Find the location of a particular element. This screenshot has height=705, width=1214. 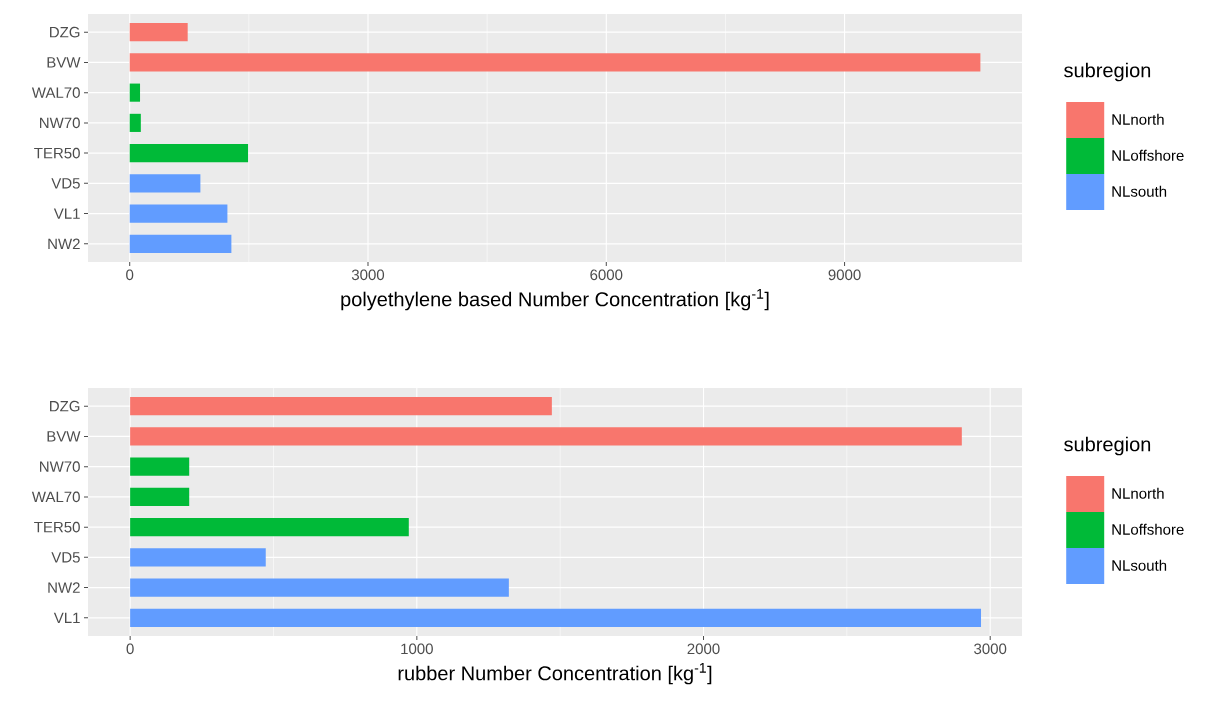

x-tick-label: 9000 is located at coordinates (844, 275).